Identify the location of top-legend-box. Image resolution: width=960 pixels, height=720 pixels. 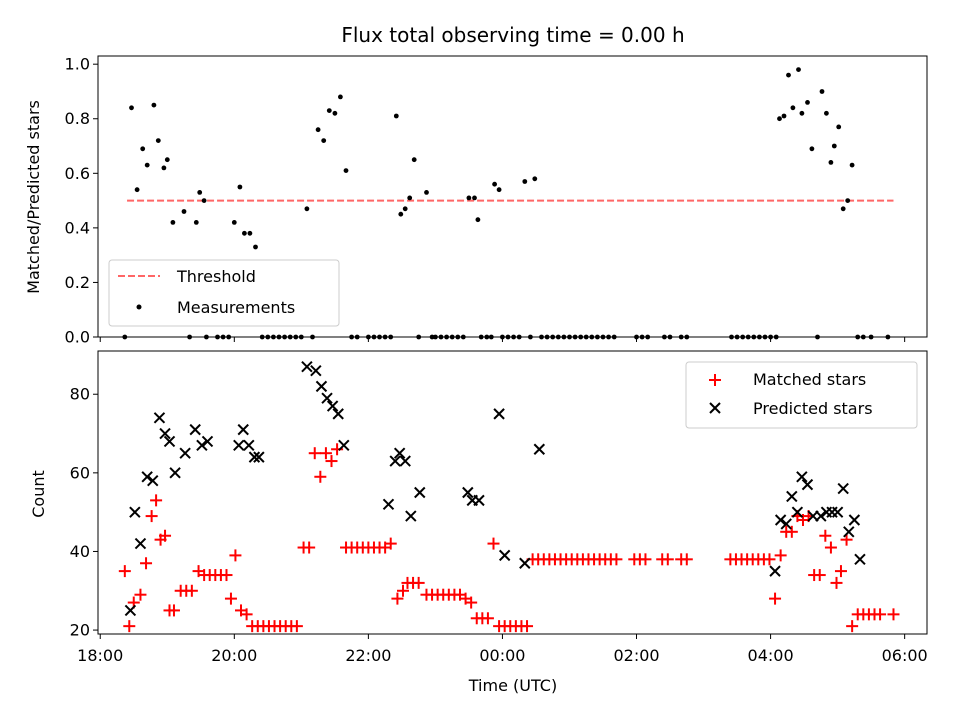
(224, 293).